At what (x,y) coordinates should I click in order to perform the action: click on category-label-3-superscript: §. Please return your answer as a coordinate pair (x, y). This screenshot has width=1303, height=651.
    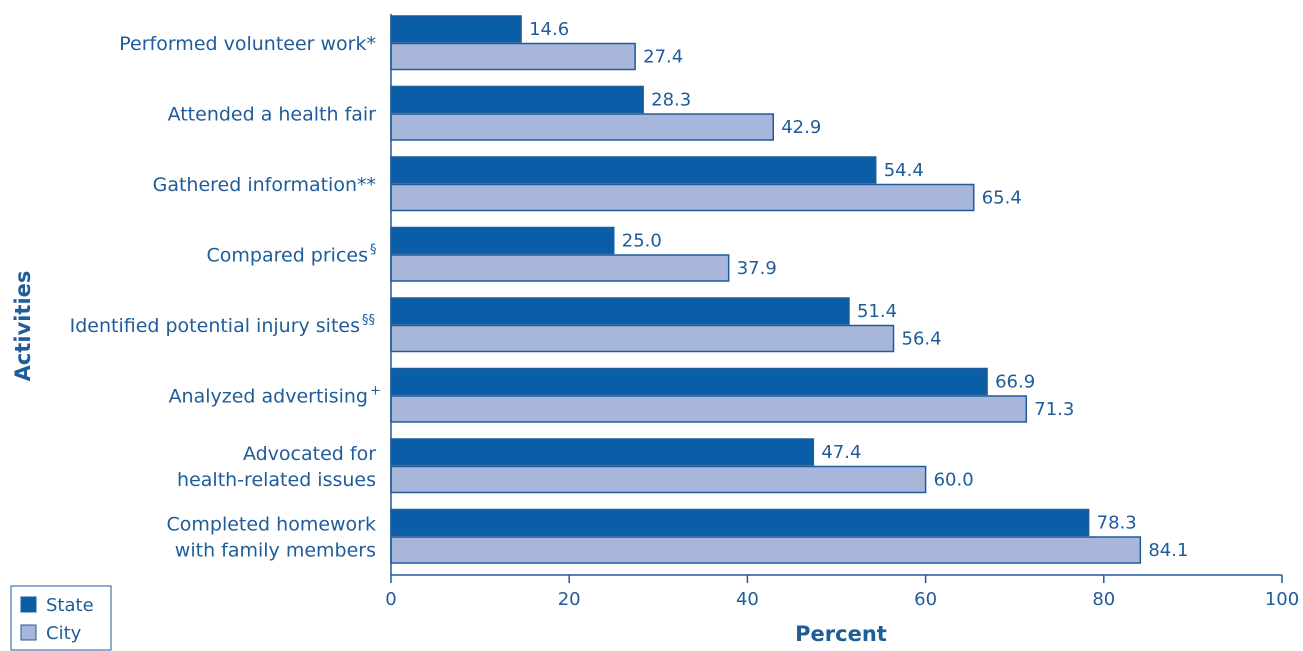
    Looking at the image, I should click on (373, 250).